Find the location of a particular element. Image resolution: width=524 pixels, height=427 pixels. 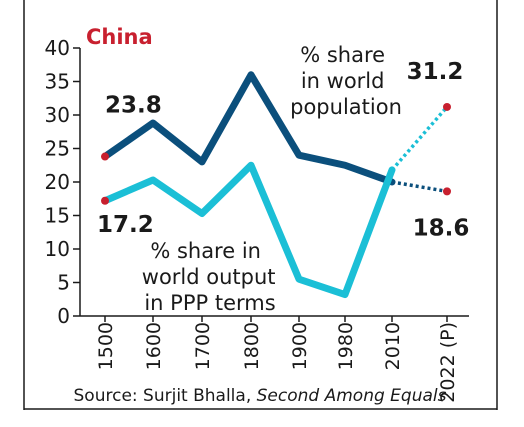

y-tick-label-0: 0 is located at coordinates (63, 316).